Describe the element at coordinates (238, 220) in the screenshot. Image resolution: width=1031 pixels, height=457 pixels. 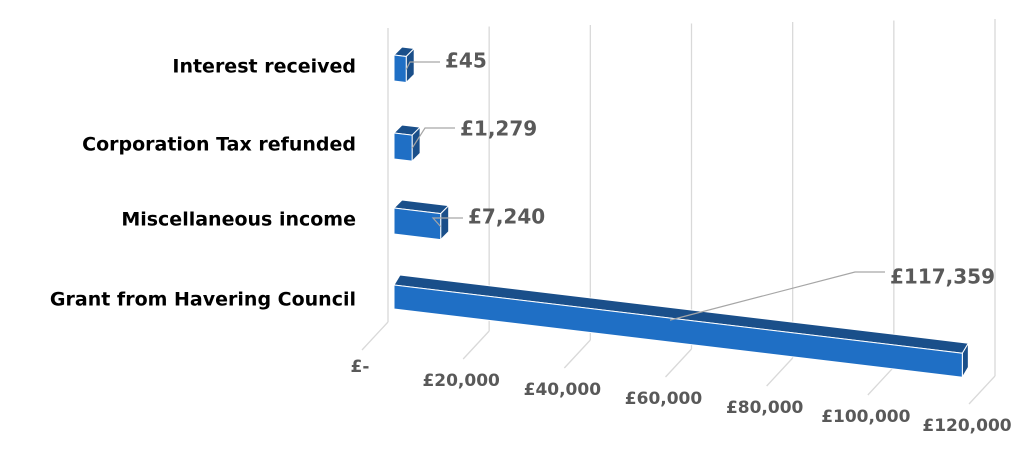
I see `category-label: Miscellaneous income` at that location.